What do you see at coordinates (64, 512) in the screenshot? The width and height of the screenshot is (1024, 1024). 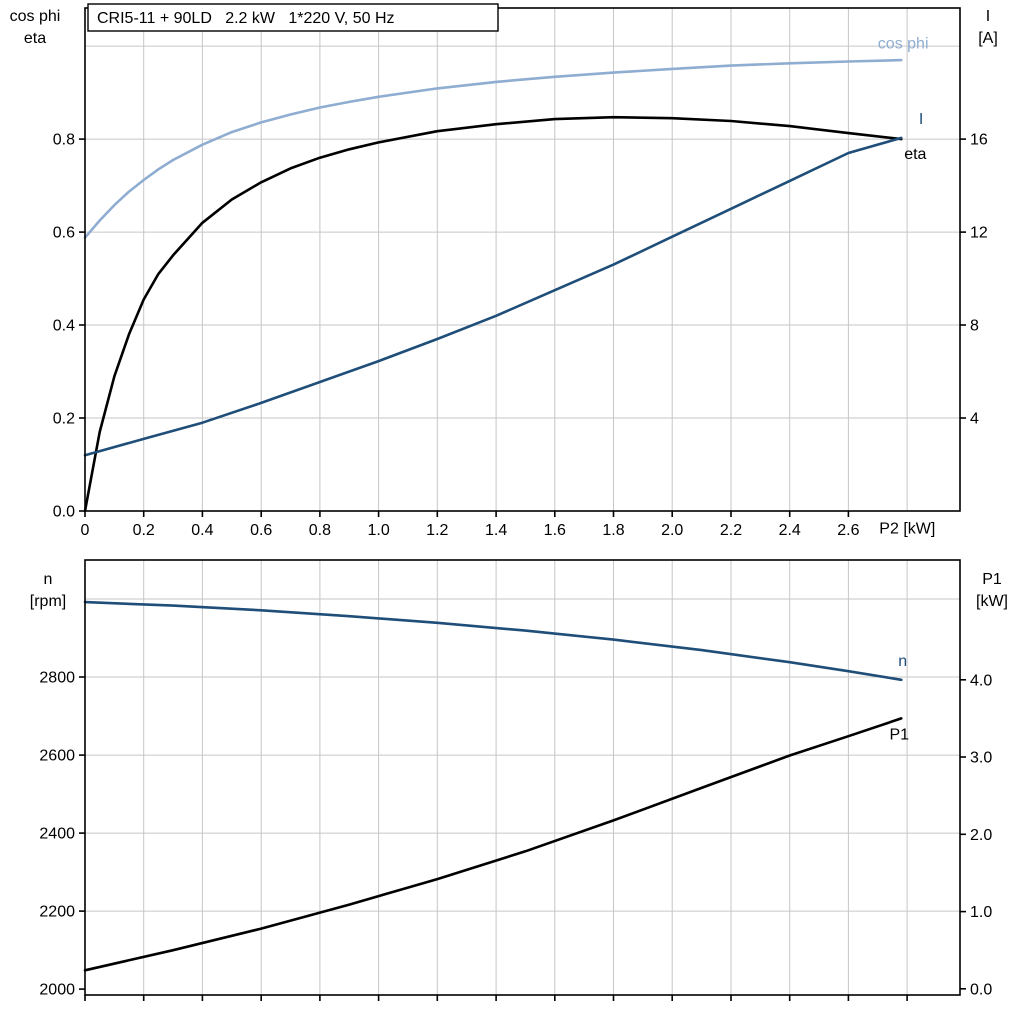 I see `left-tick-label: 0.0` at bounding box center [64, 512].